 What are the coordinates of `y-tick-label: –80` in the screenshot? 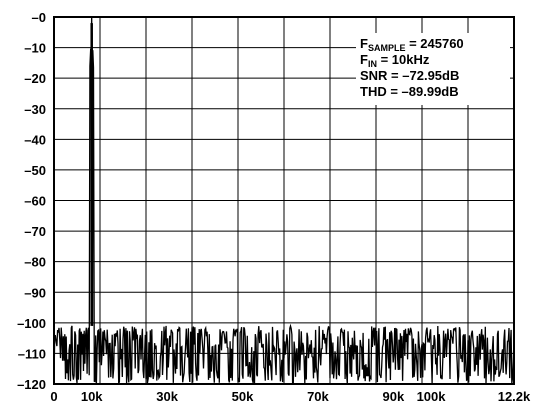 It's located at (35, 262).